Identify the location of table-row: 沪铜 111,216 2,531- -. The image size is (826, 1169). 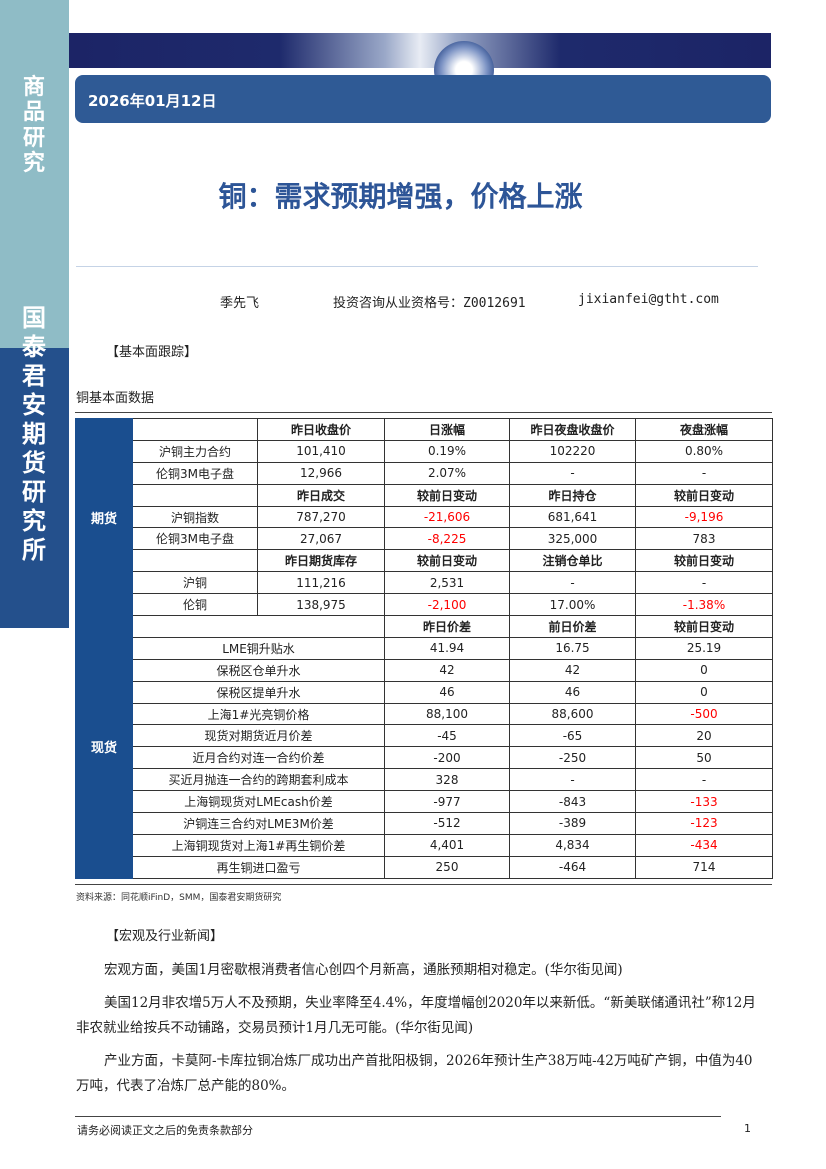
(424, 583).